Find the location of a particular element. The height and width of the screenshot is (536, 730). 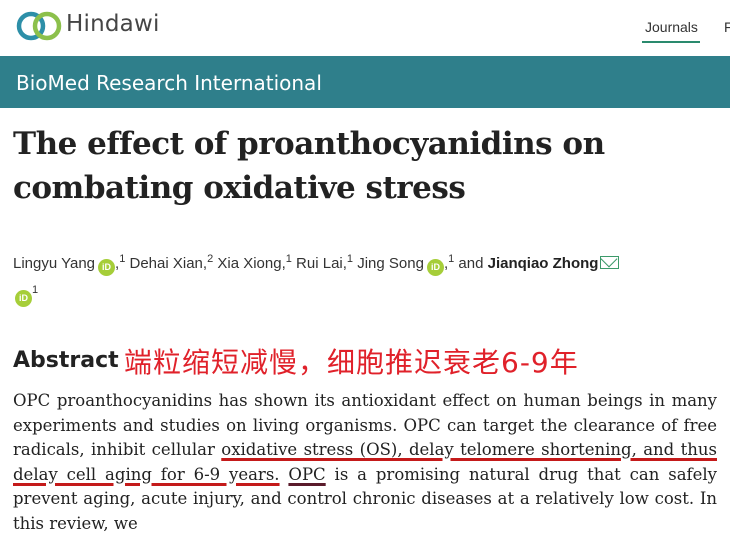

corresponding-author-name: Jianqiao Zhong is located at coordinates (543, 263).